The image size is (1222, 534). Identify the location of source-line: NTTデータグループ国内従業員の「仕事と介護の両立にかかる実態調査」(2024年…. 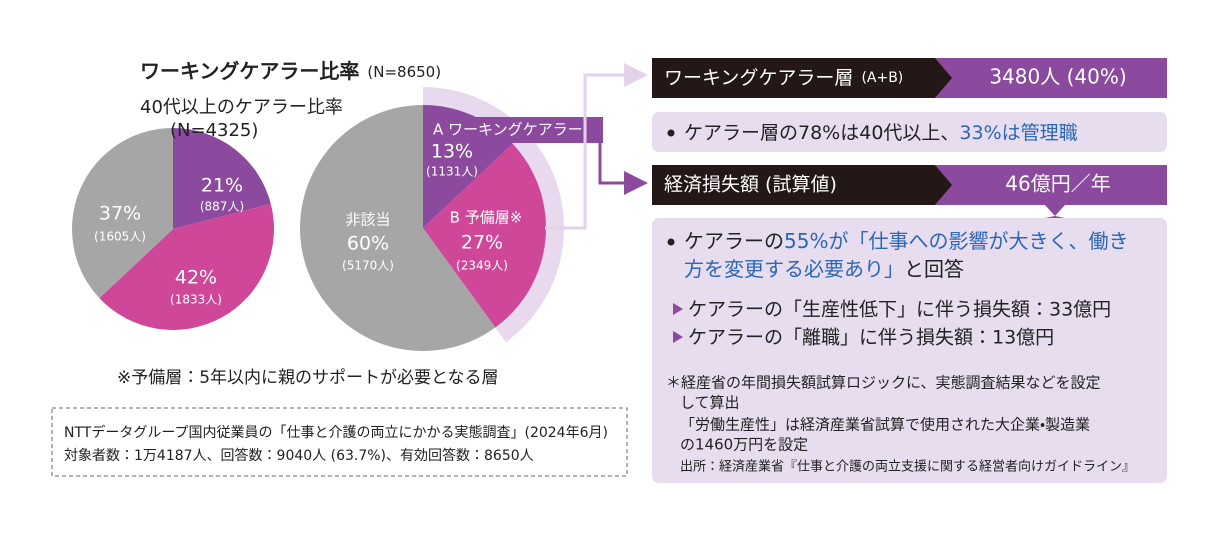
(336, 432).